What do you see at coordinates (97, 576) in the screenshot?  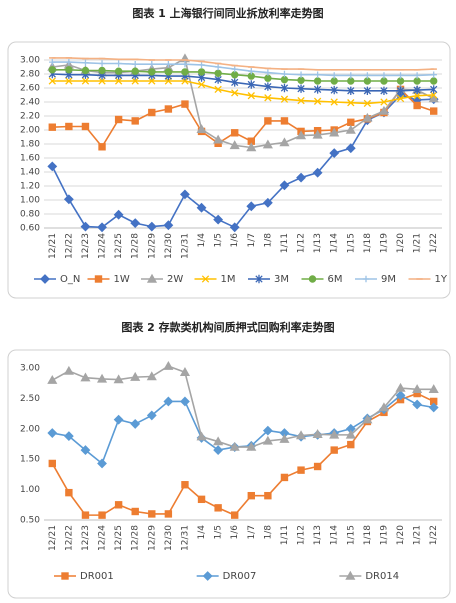 I see `legend-label: DR001` at bounding box center [97, 576].